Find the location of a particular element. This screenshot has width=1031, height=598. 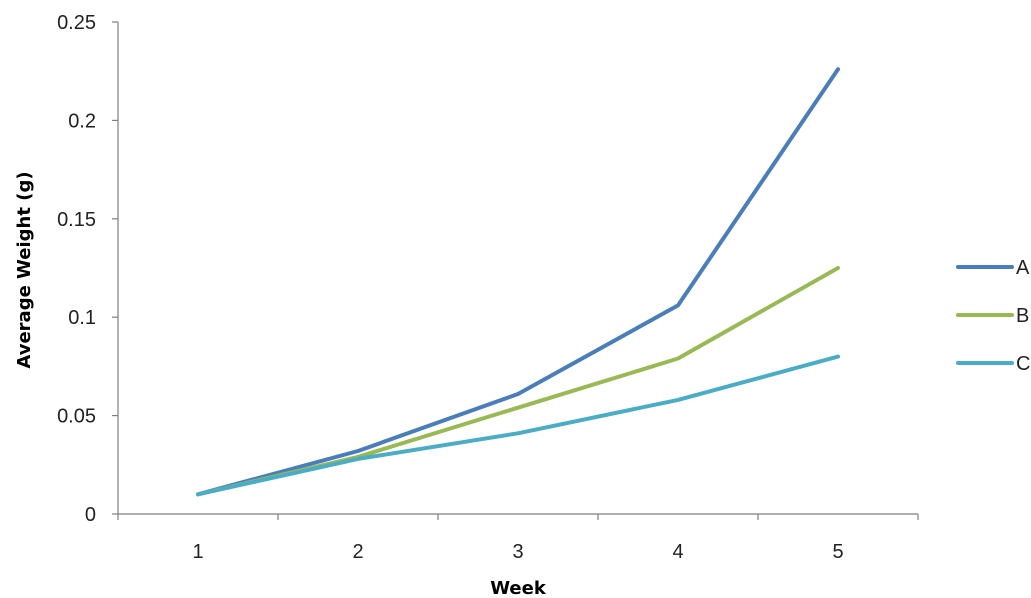

x-axis-title: Week is located at coordinates (518, 588).